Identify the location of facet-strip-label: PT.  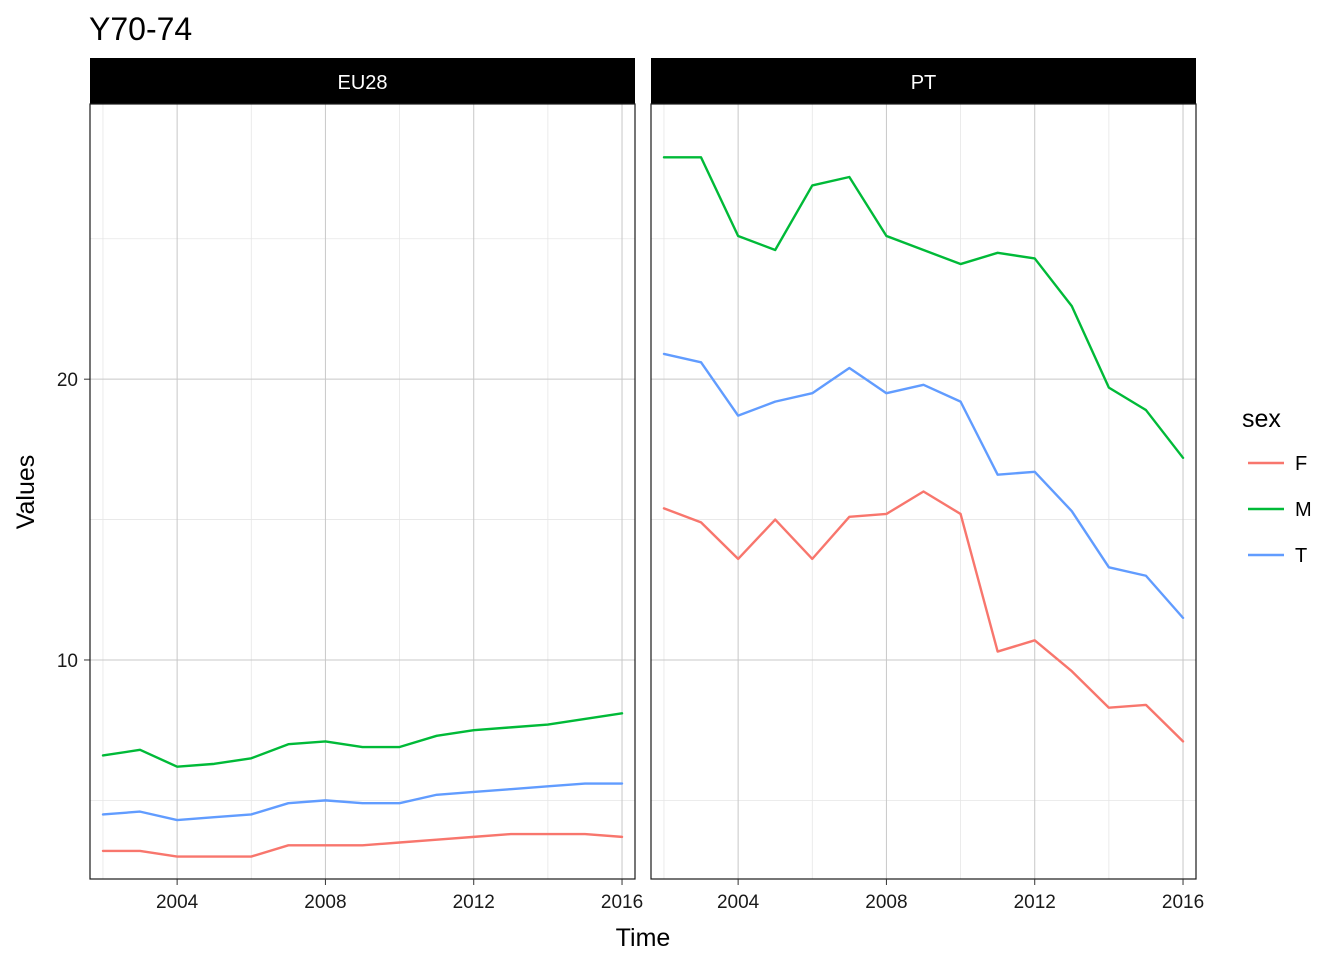
(924, 83).